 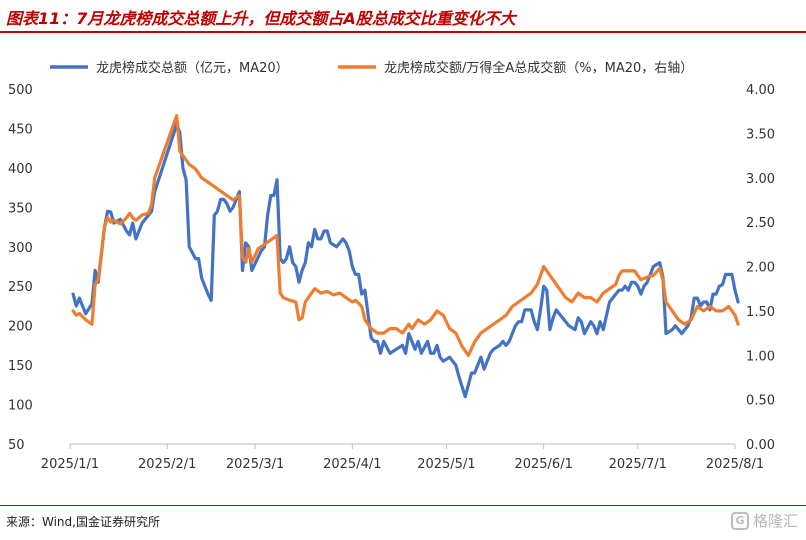 What do you see at coordinates (403, 505) in the screenshot?
I see `footer-divider` at bounding box center [403, 505].